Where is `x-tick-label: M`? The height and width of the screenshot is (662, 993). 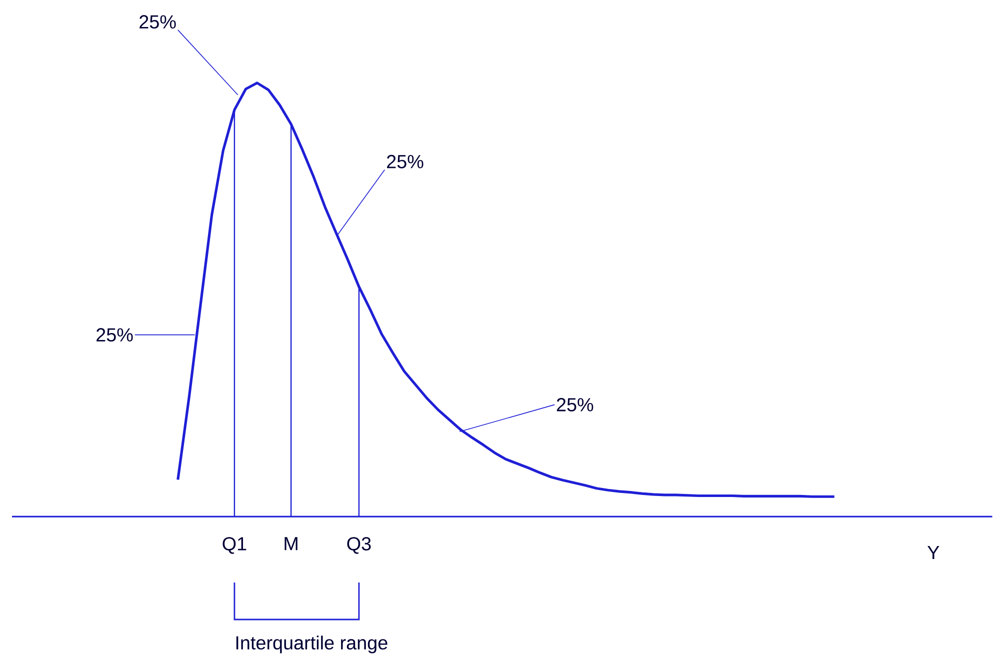
x-tick-label: M is located at coordinates (291, 543).